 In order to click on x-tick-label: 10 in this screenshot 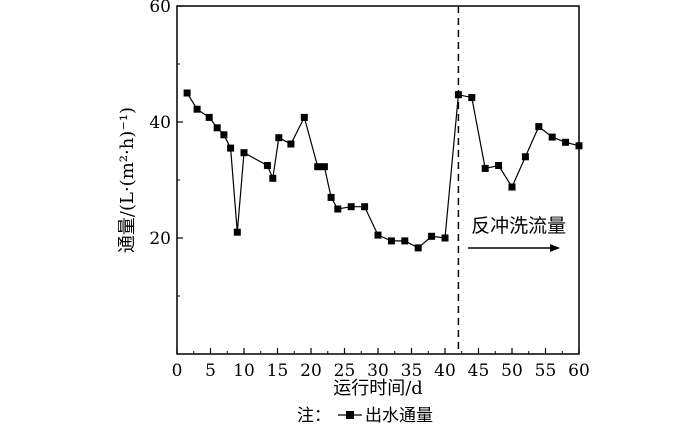, I will do `click(244, 371)`.